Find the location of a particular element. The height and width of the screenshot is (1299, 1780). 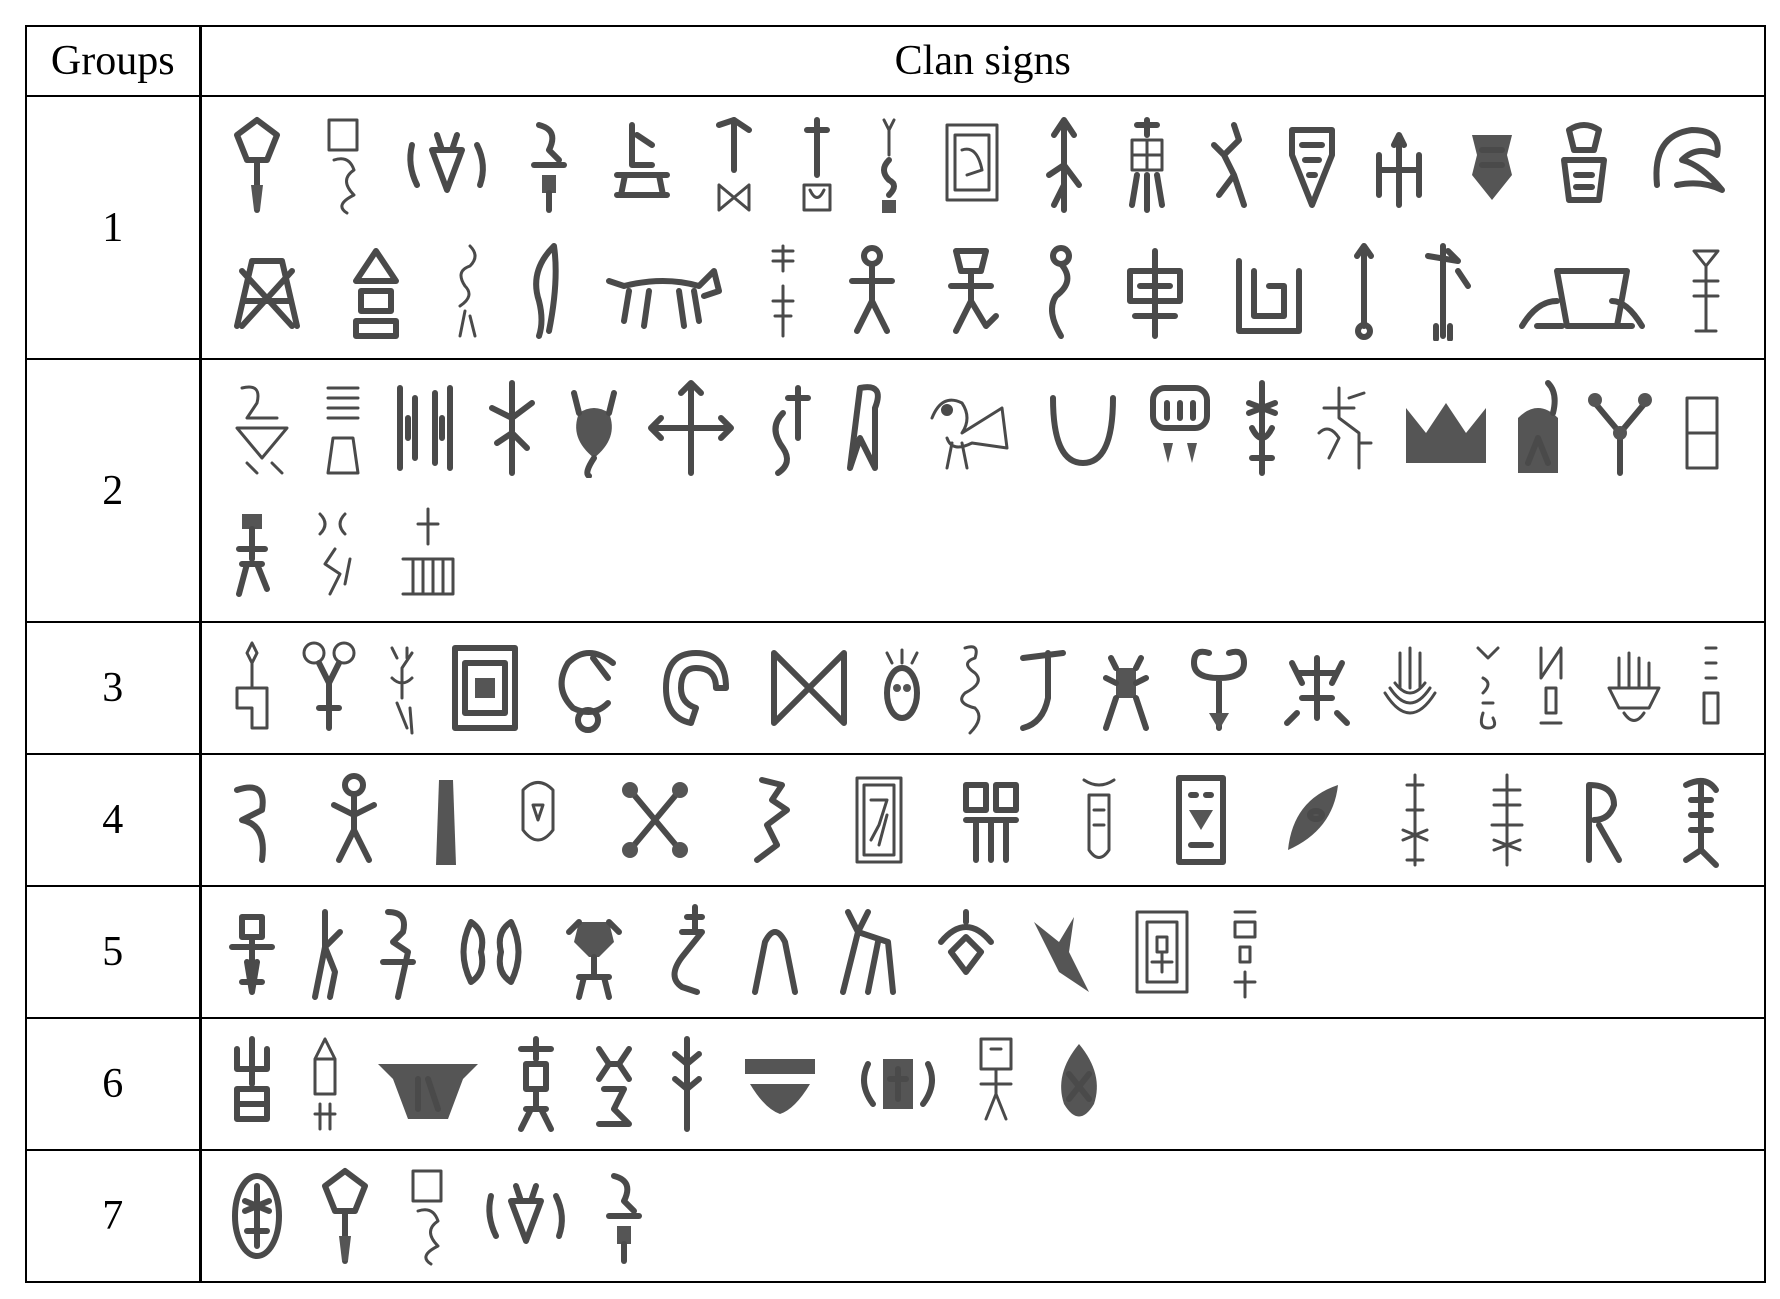

group-row: 4 is located at coordinates (895, 820).